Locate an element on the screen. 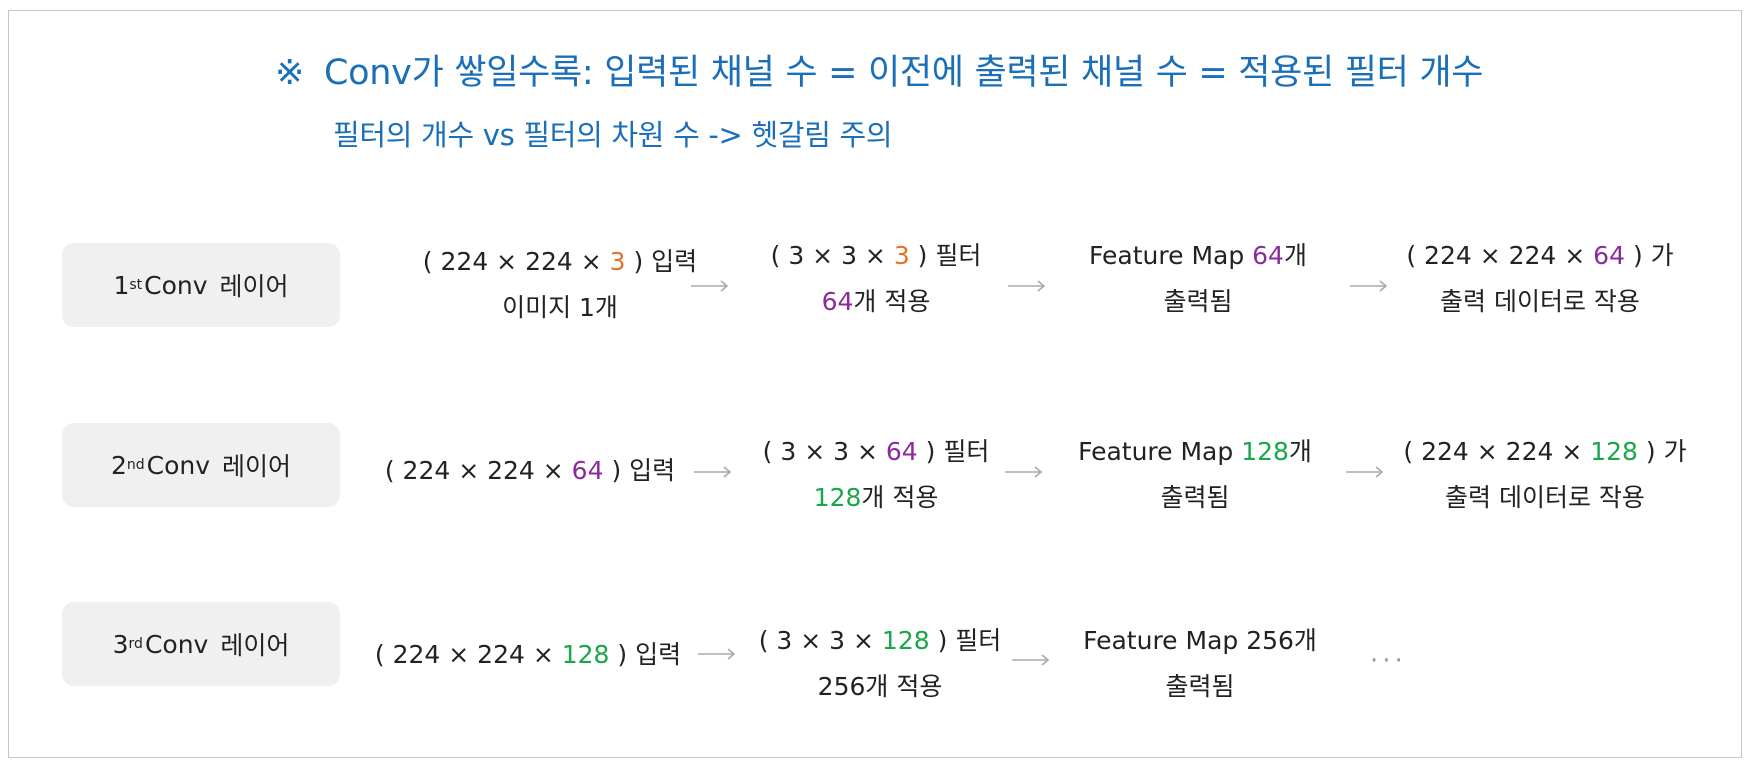  filter-count: 128 is located at coordinates (837, 497).